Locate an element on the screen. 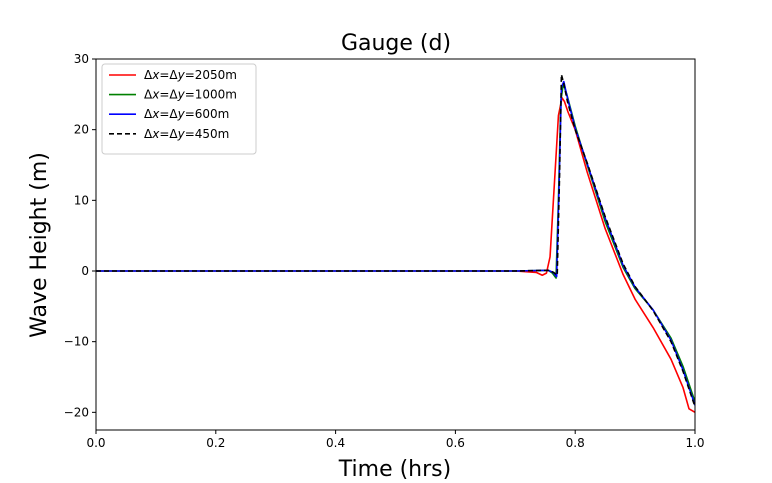 The width and height of the screenshot is (772, 483). legend-label-3: Δx=Δy=600m is located at coordinates (186, 114).